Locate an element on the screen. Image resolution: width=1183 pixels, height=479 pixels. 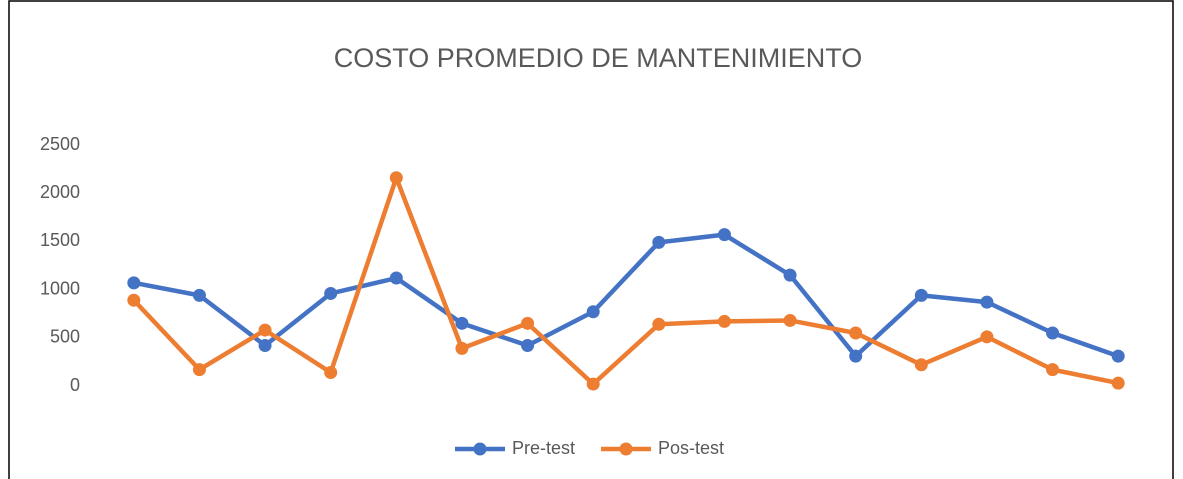
y-tick-label: 0 is located at coordinates (75, 385).